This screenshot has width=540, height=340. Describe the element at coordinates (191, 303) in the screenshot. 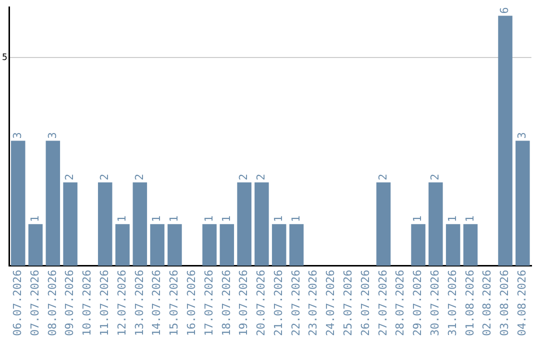

I see `x-tick-label: 16.07.2026` at that location.